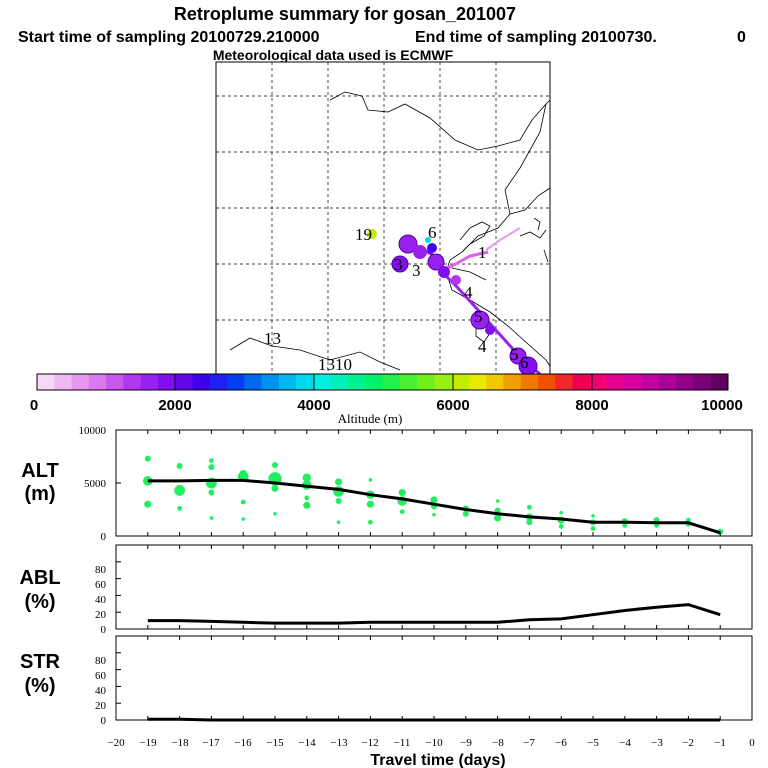 The height and width of the screenshot is (768, 768). What do you see at coordinates (275, 743) in the screenshot?
I see `x-tick: −15` at bounding box center [275, 743].